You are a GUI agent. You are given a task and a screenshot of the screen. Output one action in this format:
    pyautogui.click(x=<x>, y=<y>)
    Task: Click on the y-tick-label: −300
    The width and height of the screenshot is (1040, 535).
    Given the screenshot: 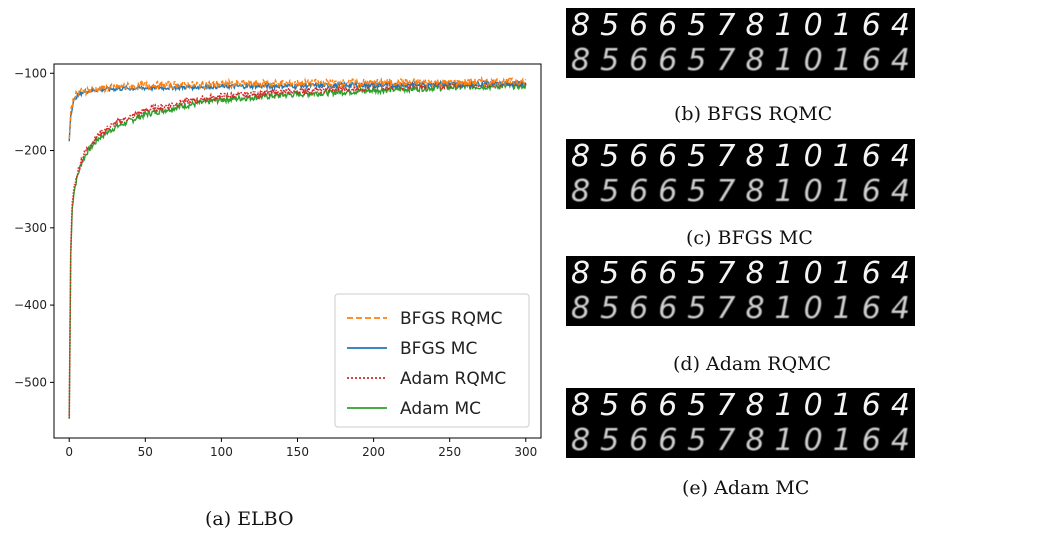 What is the action you would take?
    pyautogui.click(x=30, y=228)
    